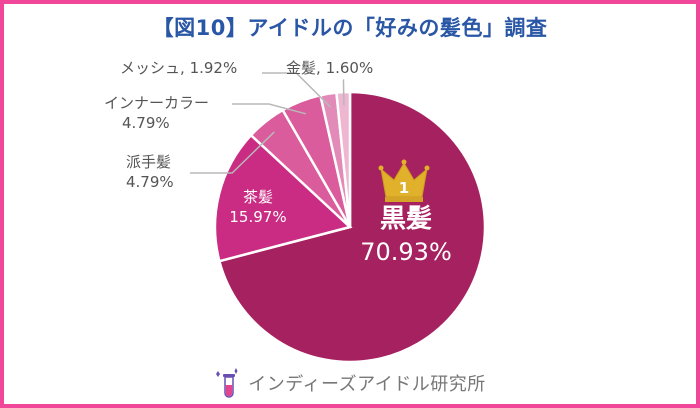 The height and width of the screenshot is (408, 700). I want to click on chart-title: 【図10】アイドルの「好みの髪色」調査, so click(350, 28).